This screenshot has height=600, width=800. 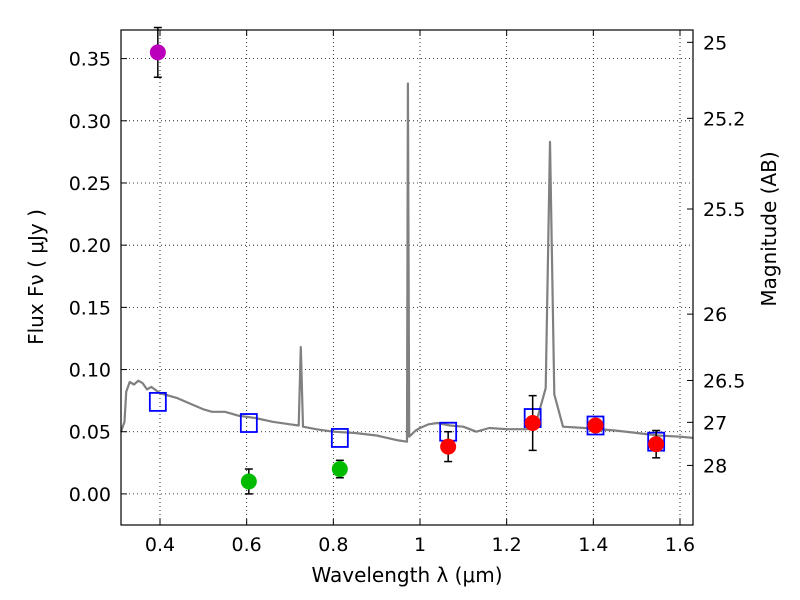 I want to click on right-tick-label: 28, so click(x=715, y=466).